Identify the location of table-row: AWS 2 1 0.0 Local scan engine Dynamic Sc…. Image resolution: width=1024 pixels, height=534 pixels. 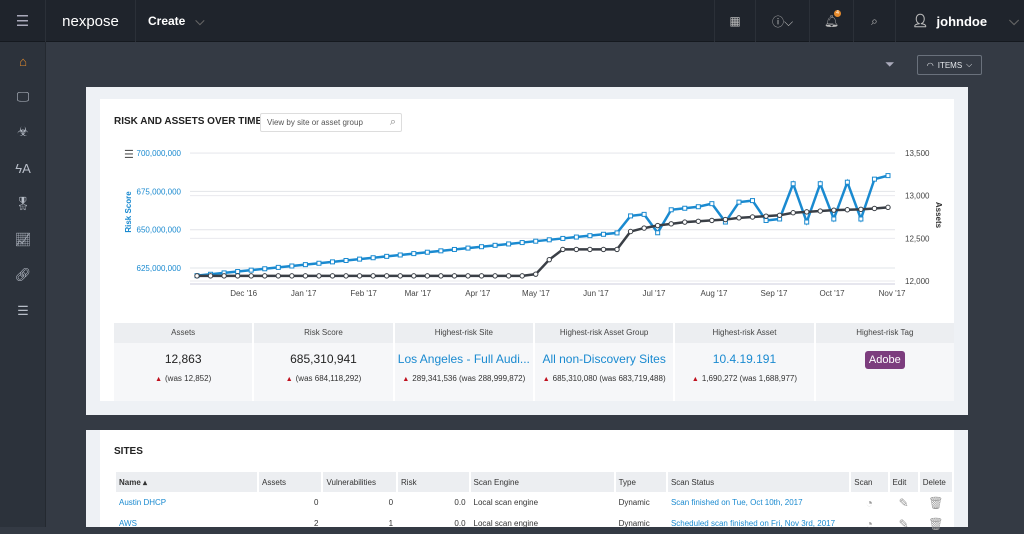
(534, 523).